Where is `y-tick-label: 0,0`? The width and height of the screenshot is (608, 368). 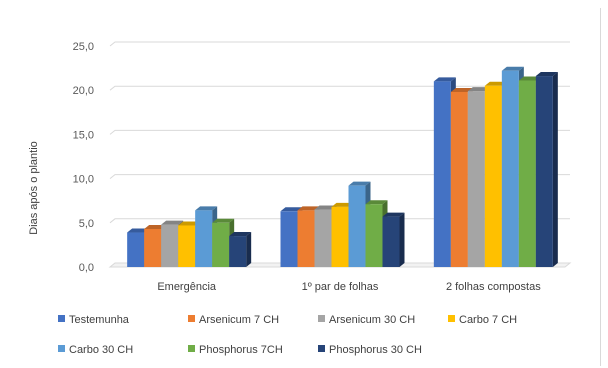
y-tick-label: 0,0 is located at coordinates (86, 268).